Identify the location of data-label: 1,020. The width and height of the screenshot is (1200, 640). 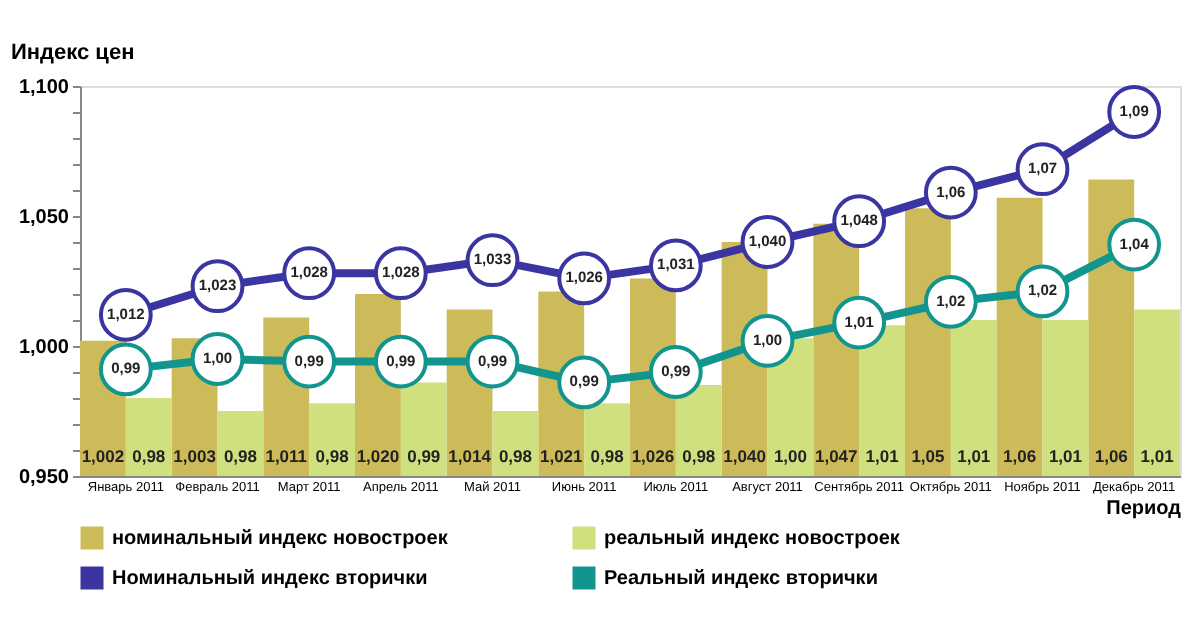
(378, 456).